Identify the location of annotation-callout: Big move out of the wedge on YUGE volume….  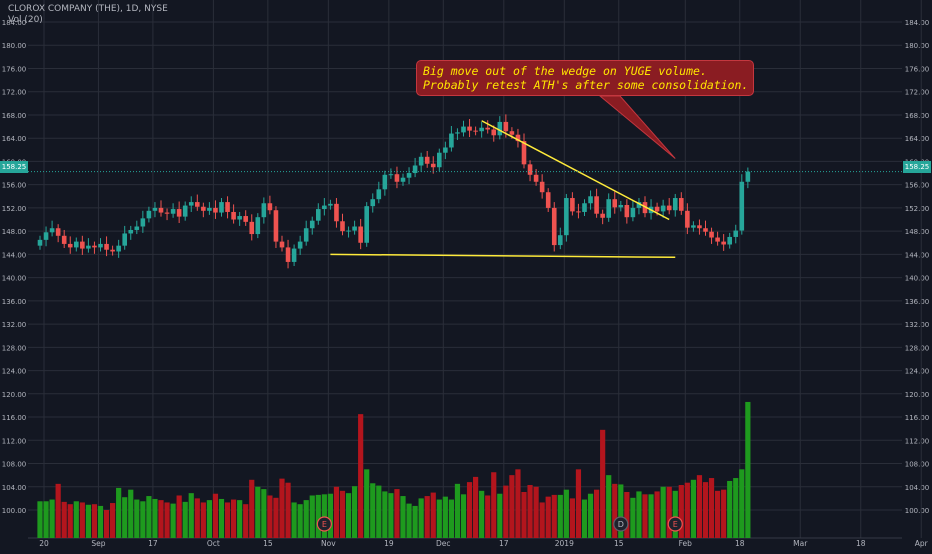
(585, 78).